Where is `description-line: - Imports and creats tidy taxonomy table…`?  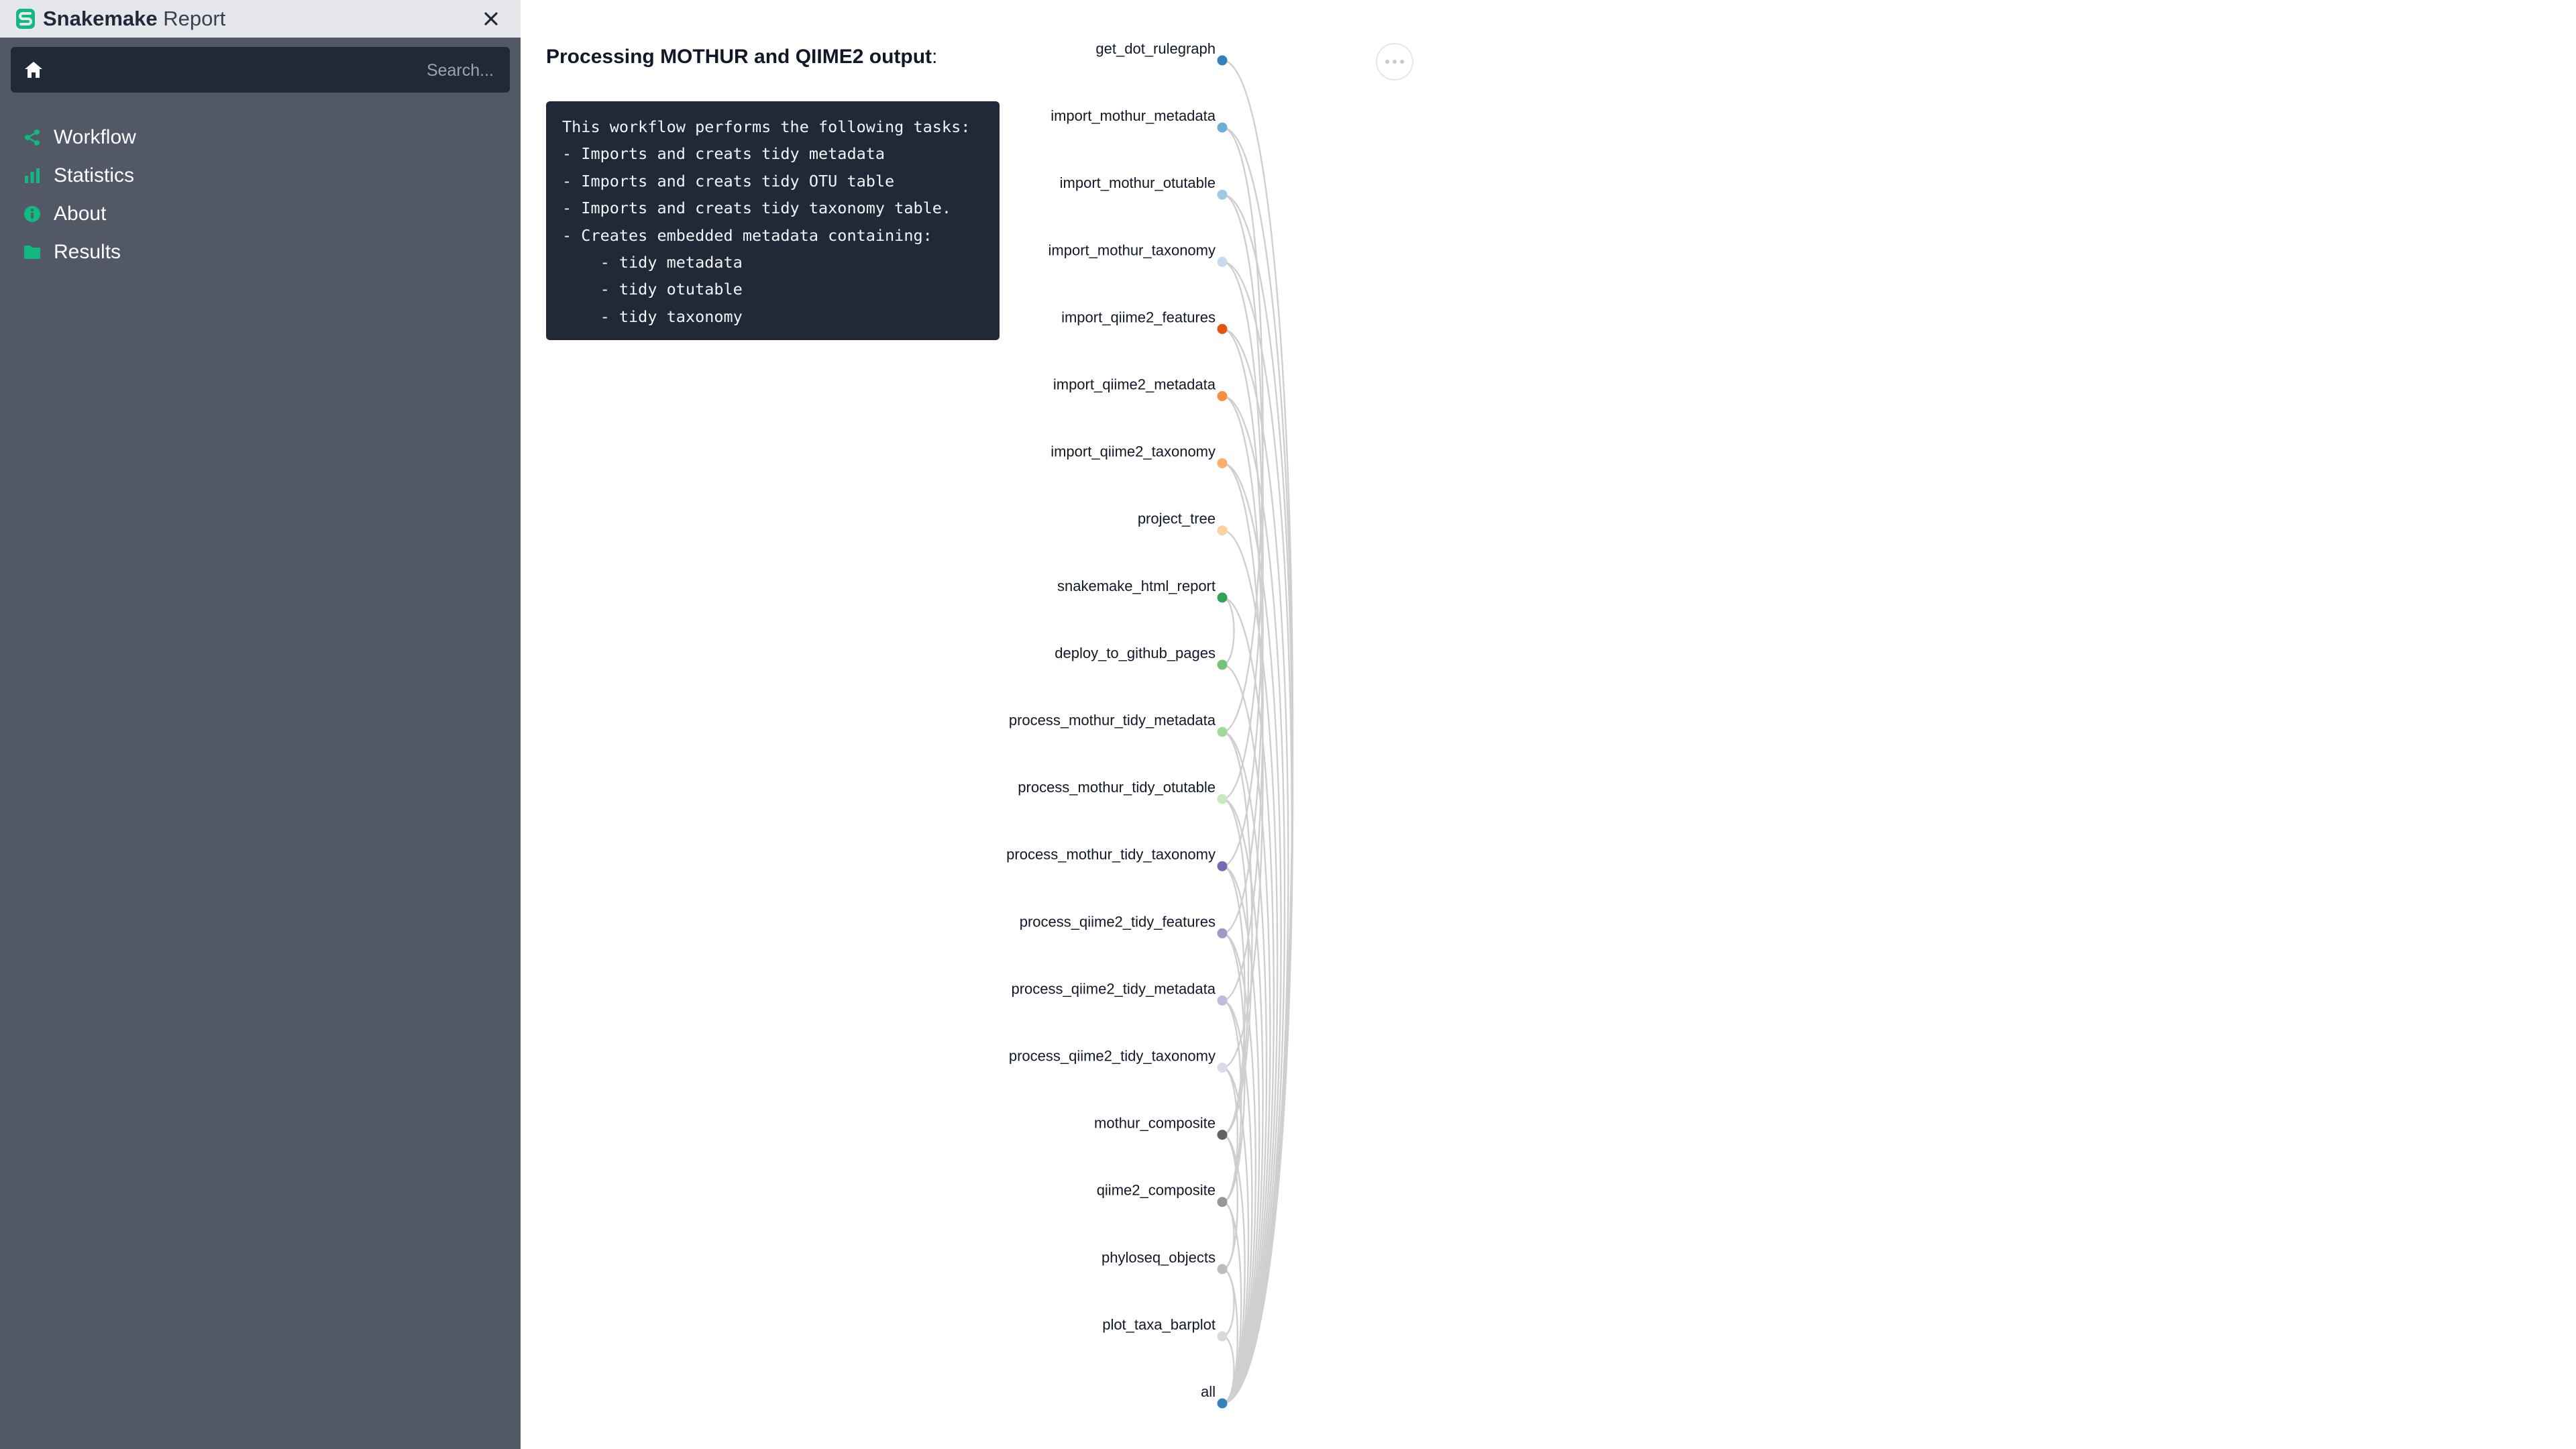 description-line: - Imports and creats tidy taxonomy table… is located at coordinates (757, 208).